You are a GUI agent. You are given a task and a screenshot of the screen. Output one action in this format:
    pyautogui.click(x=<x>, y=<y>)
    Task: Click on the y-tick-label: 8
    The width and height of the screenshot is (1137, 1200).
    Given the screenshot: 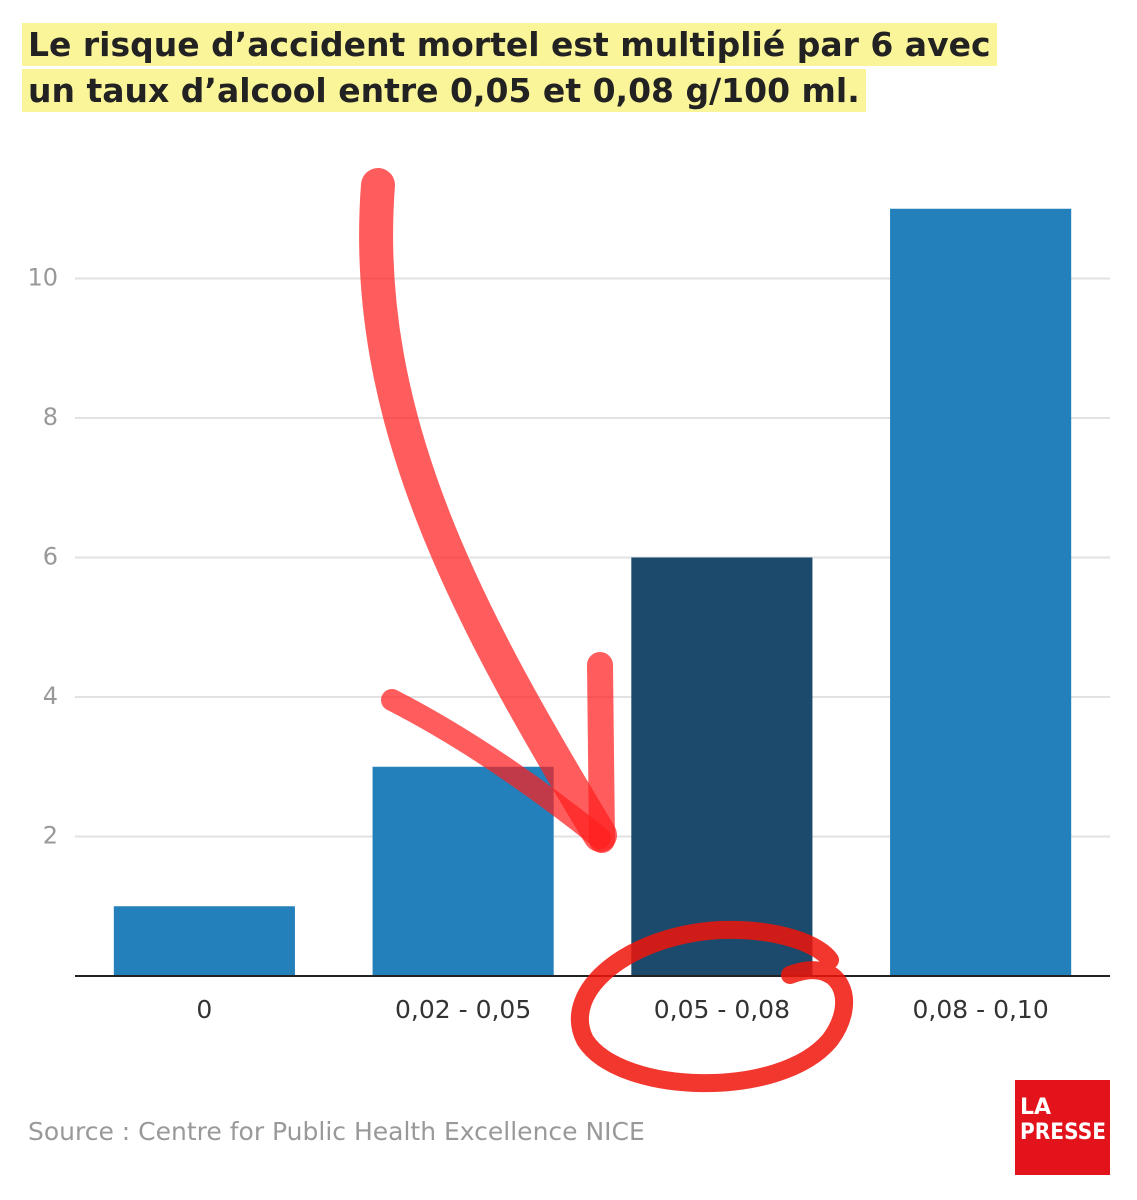 What is the action you would take?
    pyautogui.click(x=50, y=417)
    